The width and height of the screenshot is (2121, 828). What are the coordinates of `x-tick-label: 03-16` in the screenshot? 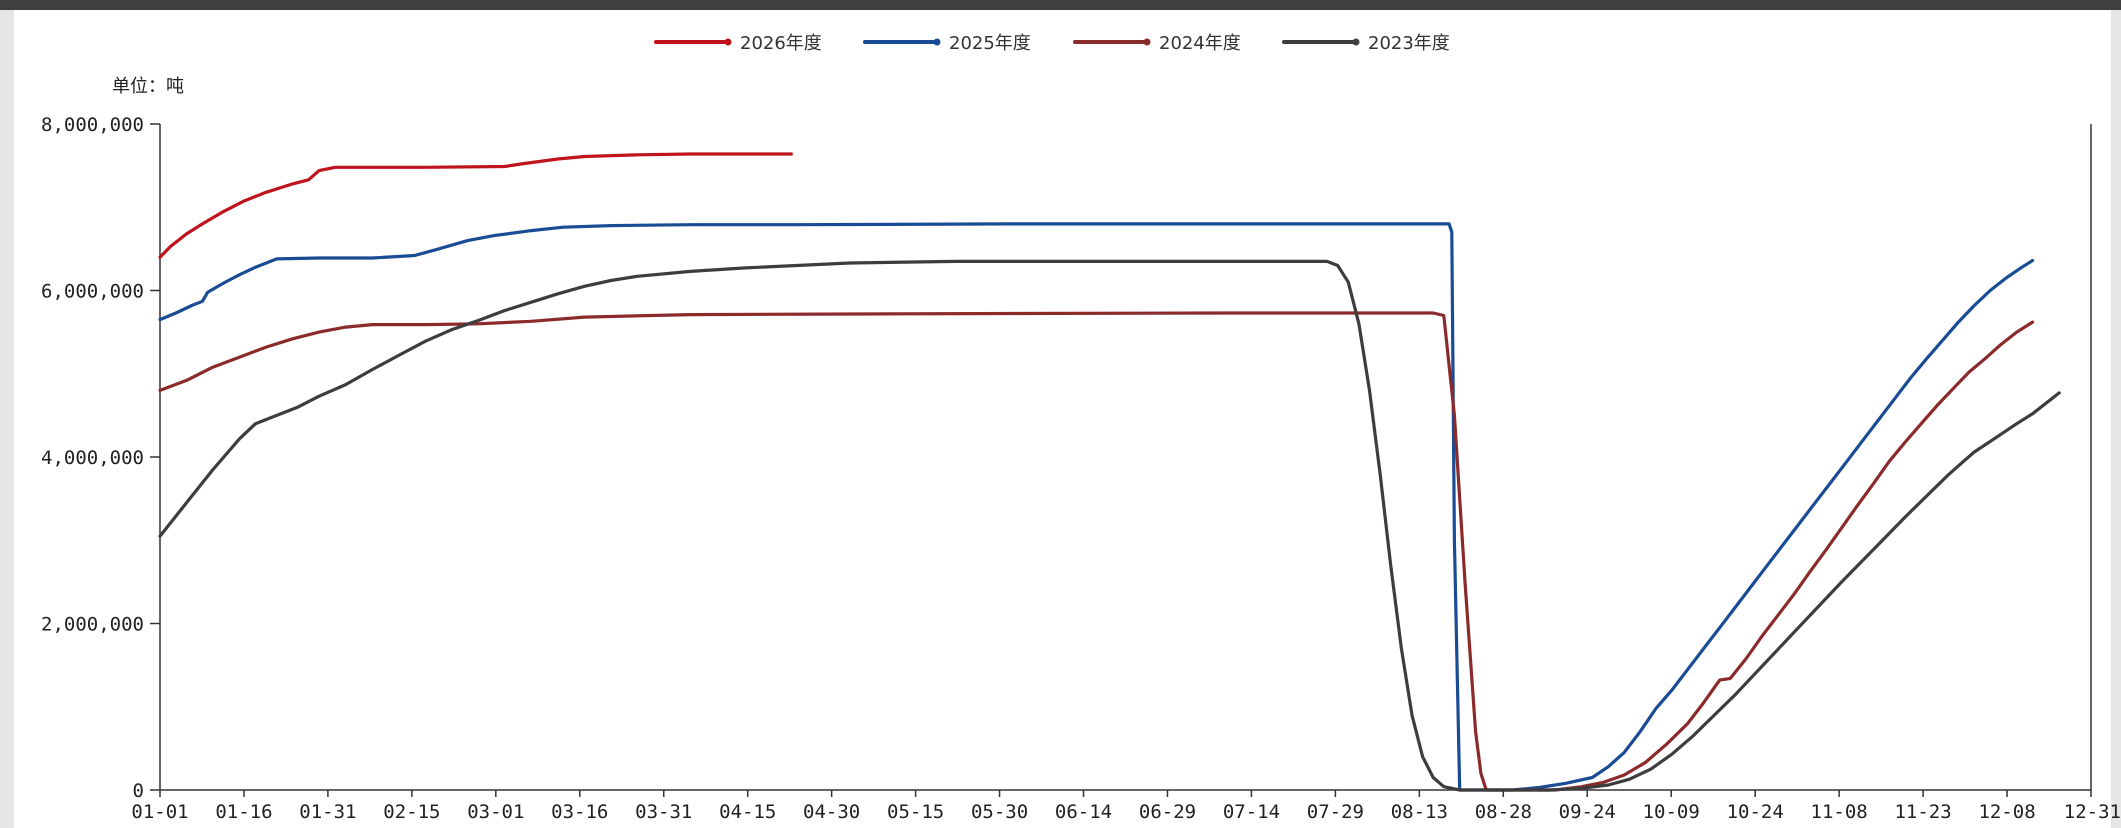 It's located at (579, 812).